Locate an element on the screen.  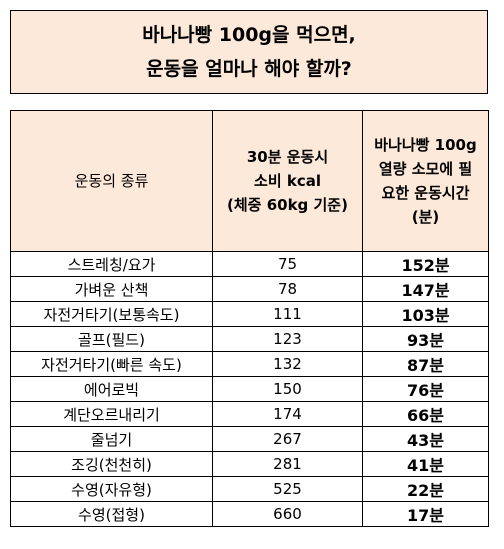
kcal-cell: 281 is located at coordinates (287, 464).